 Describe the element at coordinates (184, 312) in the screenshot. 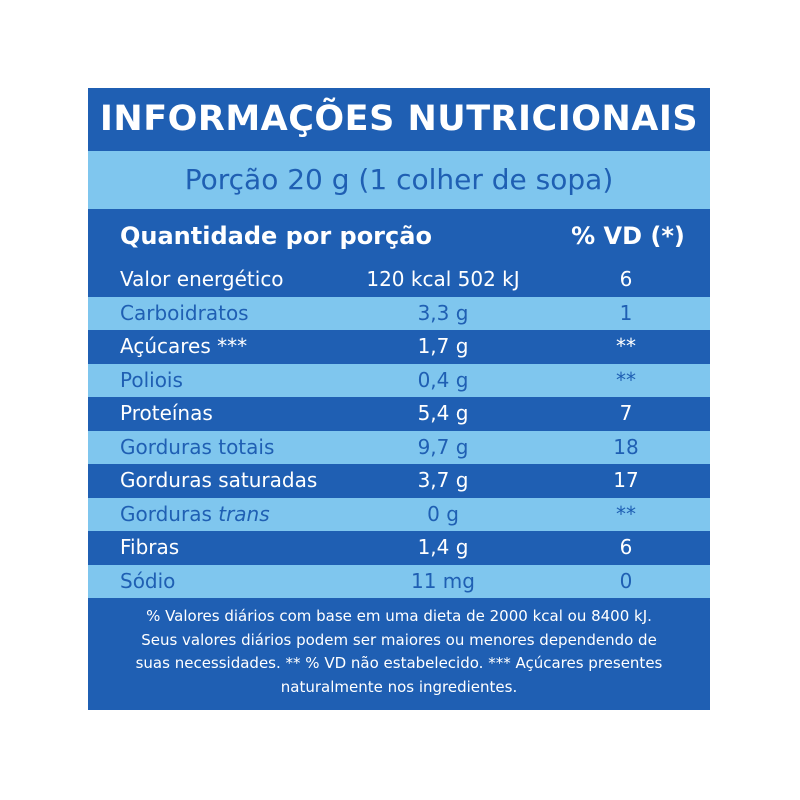

I see `nutrient-name: Carboidratos` at that location.